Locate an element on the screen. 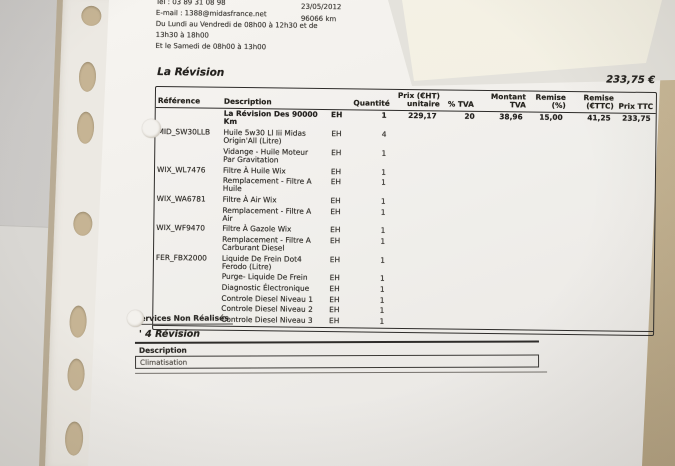 The width and height of the screenshot is (675, 466). column-header: Quantité is located at coordinates (371, 103).